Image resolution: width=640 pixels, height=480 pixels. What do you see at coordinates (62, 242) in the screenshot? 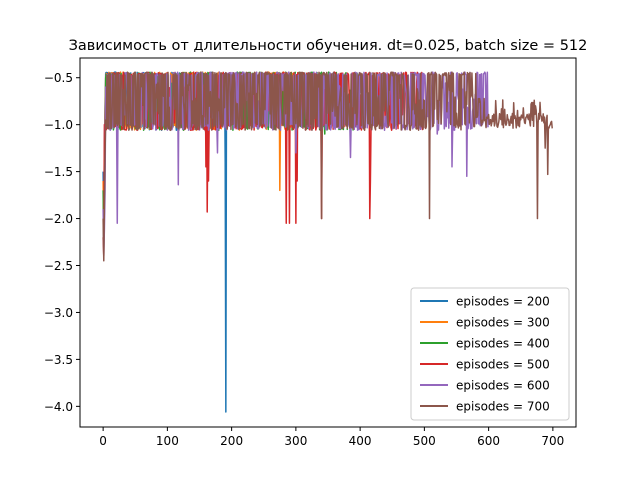
I see `y-axis: −0.5 −1.0 −1.5 −2.0 −2.5 −3.0 −3.5 −4.0` at bounding box center [62, 242].